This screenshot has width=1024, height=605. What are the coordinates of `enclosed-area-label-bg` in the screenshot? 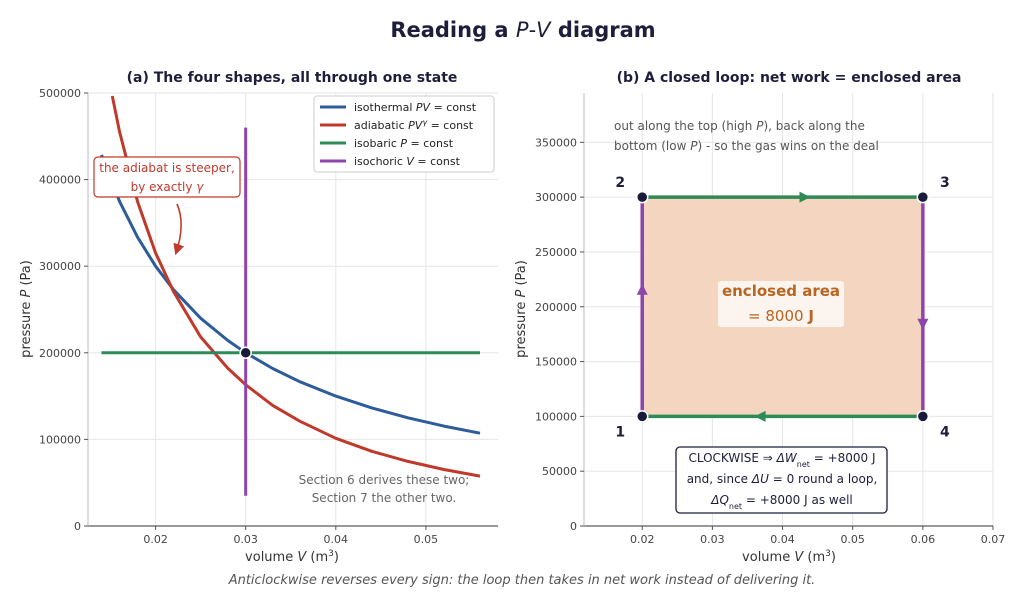 It's located at (781, 304).